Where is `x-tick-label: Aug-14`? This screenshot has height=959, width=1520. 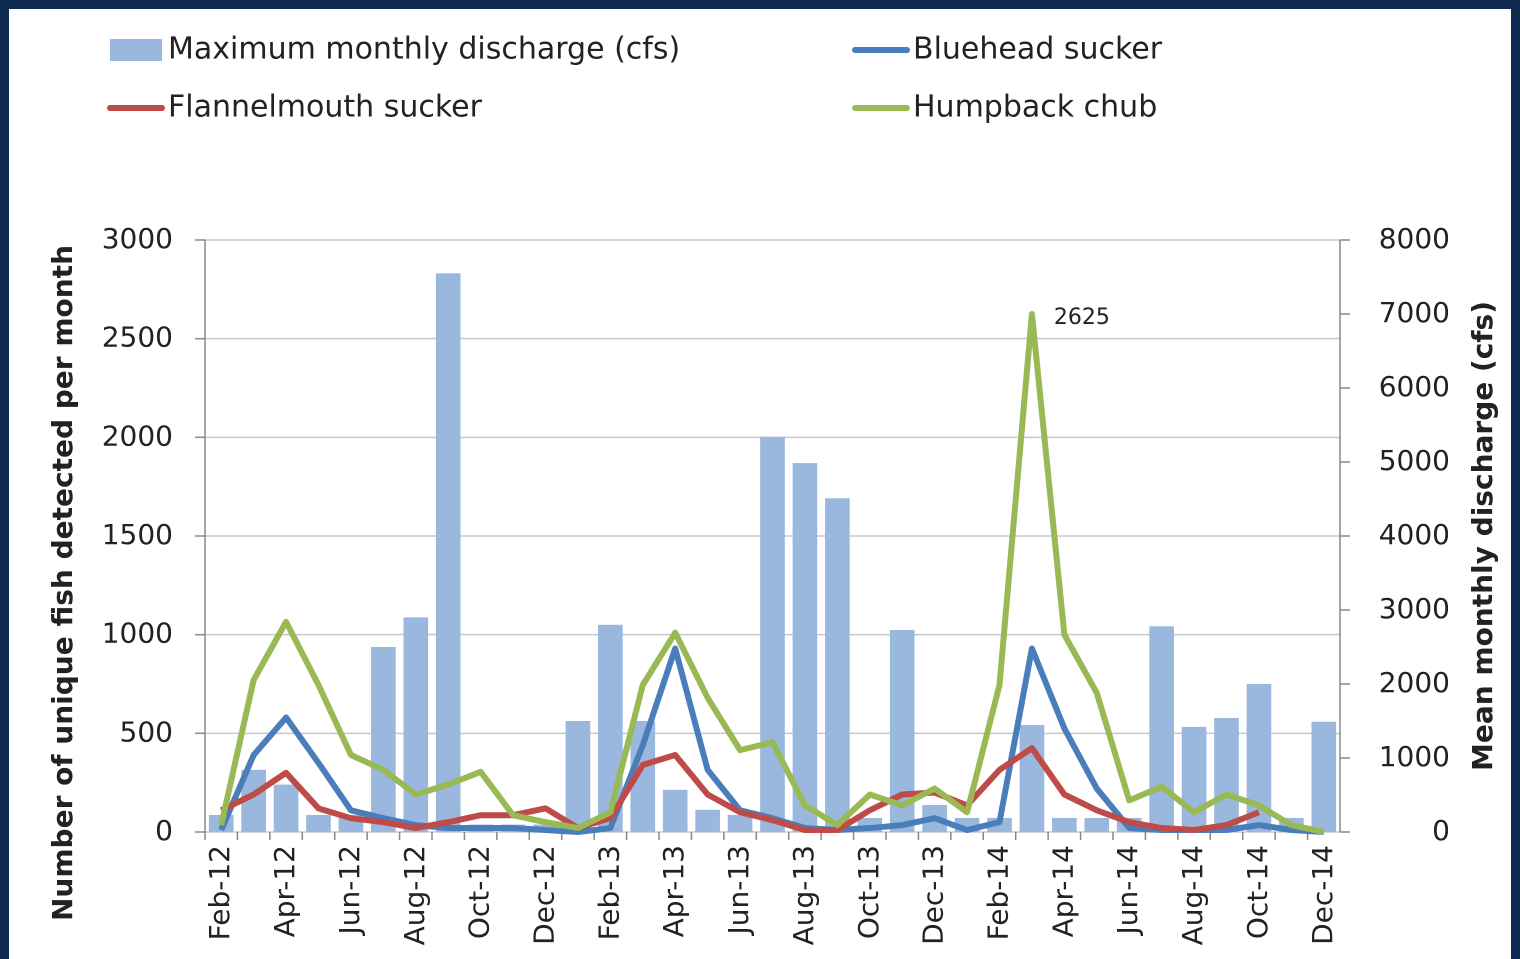 x-tick-label: Aug-14 is located at coordinates (1192, 895).